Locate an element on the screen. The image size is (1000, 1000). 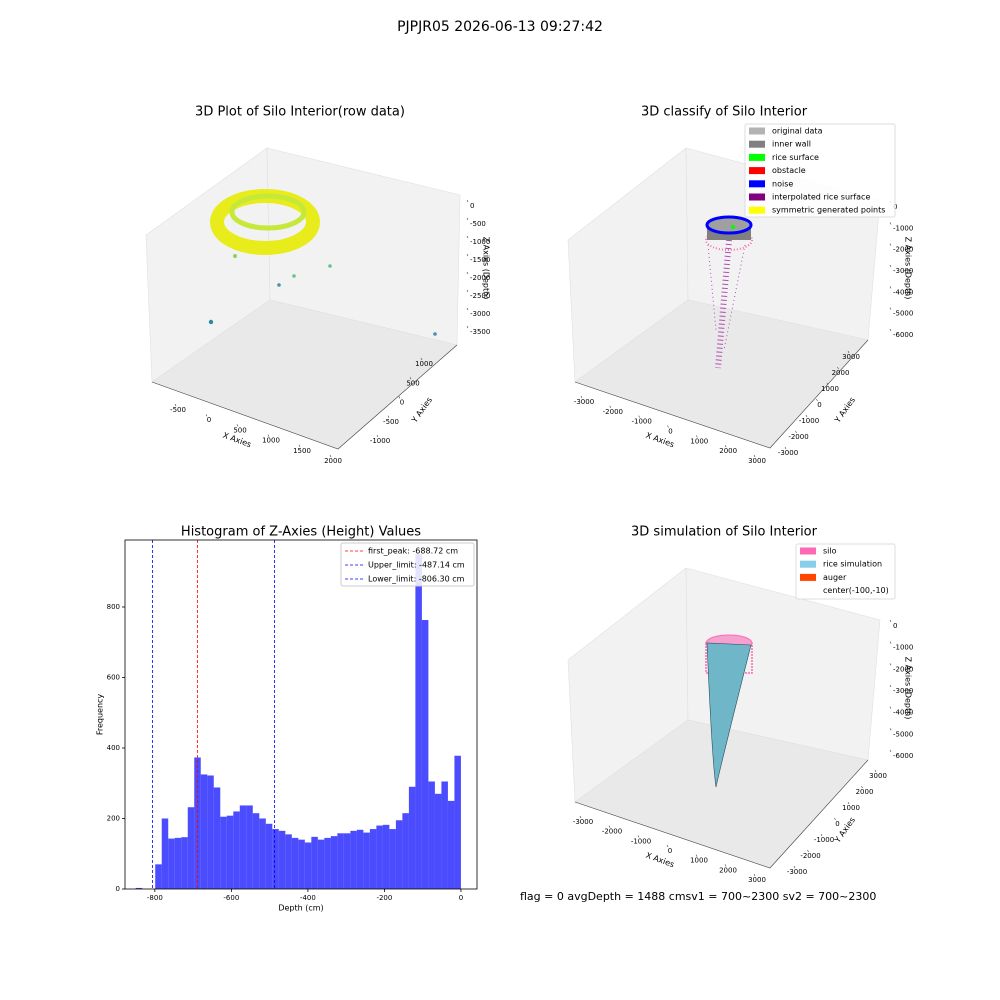
x-tick-label: -1000 is located at coordinates (641, 422).